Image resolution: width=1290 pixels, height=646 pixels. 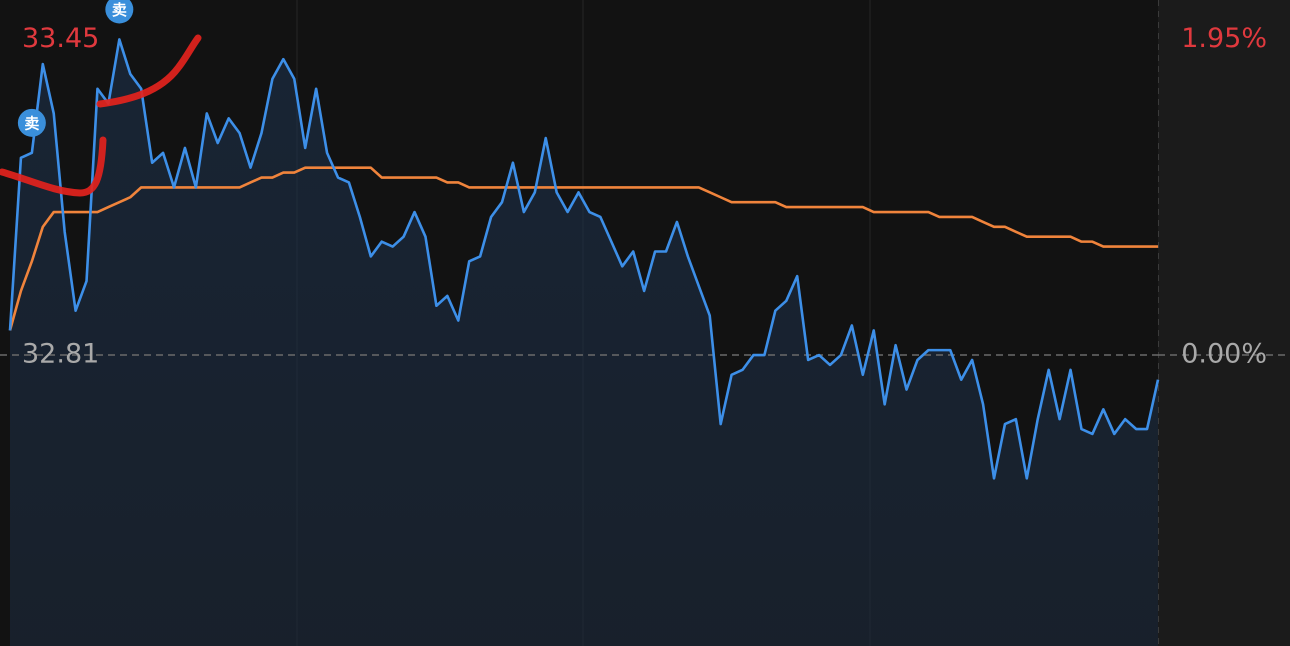 What do you see at coordinates (101, 115) in the screenshot?
I see `hand-drawn-annotations` at bounding box center [101, 115].